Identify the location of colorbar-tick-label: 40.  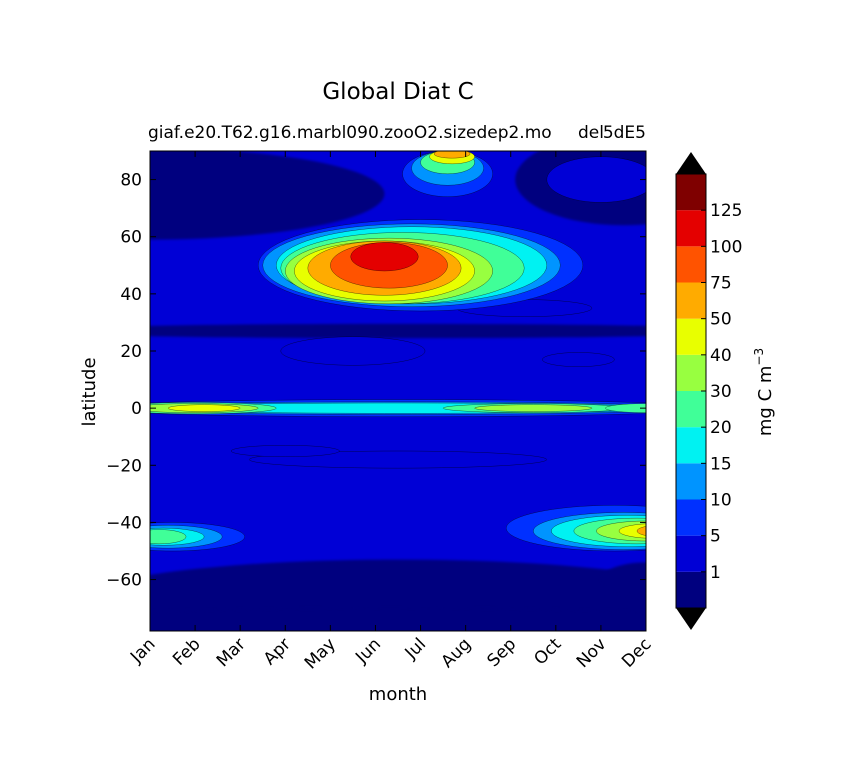
(721, 356).